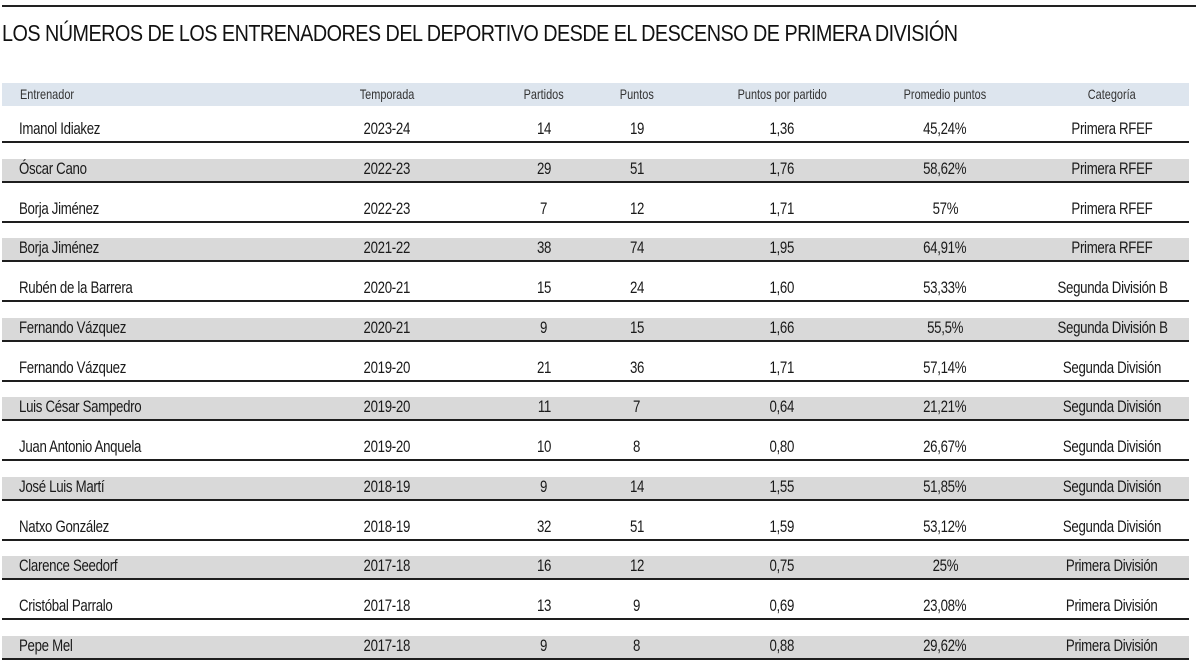  What do you see at coordinates (637, 327) in the screenshot?
I see `cell-puntos: 15` at bounding box center [637, 327].